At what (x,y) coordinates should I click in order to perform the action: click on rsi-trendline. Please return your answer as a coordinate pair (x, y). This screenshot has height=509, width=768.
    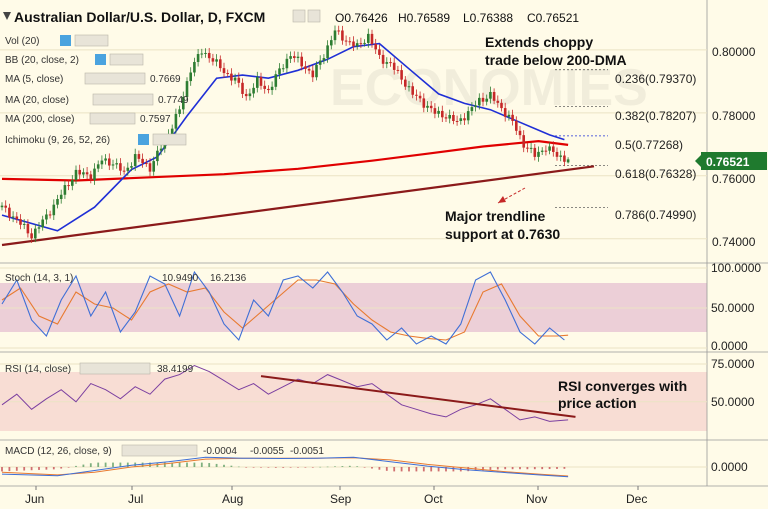
    Looking at the image, I should click on (418, 396).